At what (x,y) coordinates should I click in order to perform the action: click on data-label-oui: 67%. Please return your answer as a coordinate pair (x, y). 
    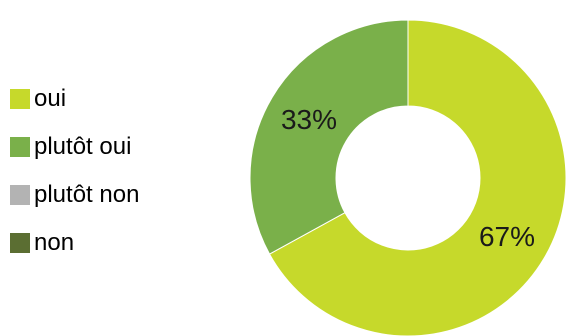
    Looking at the image, I should click on (507, 236).